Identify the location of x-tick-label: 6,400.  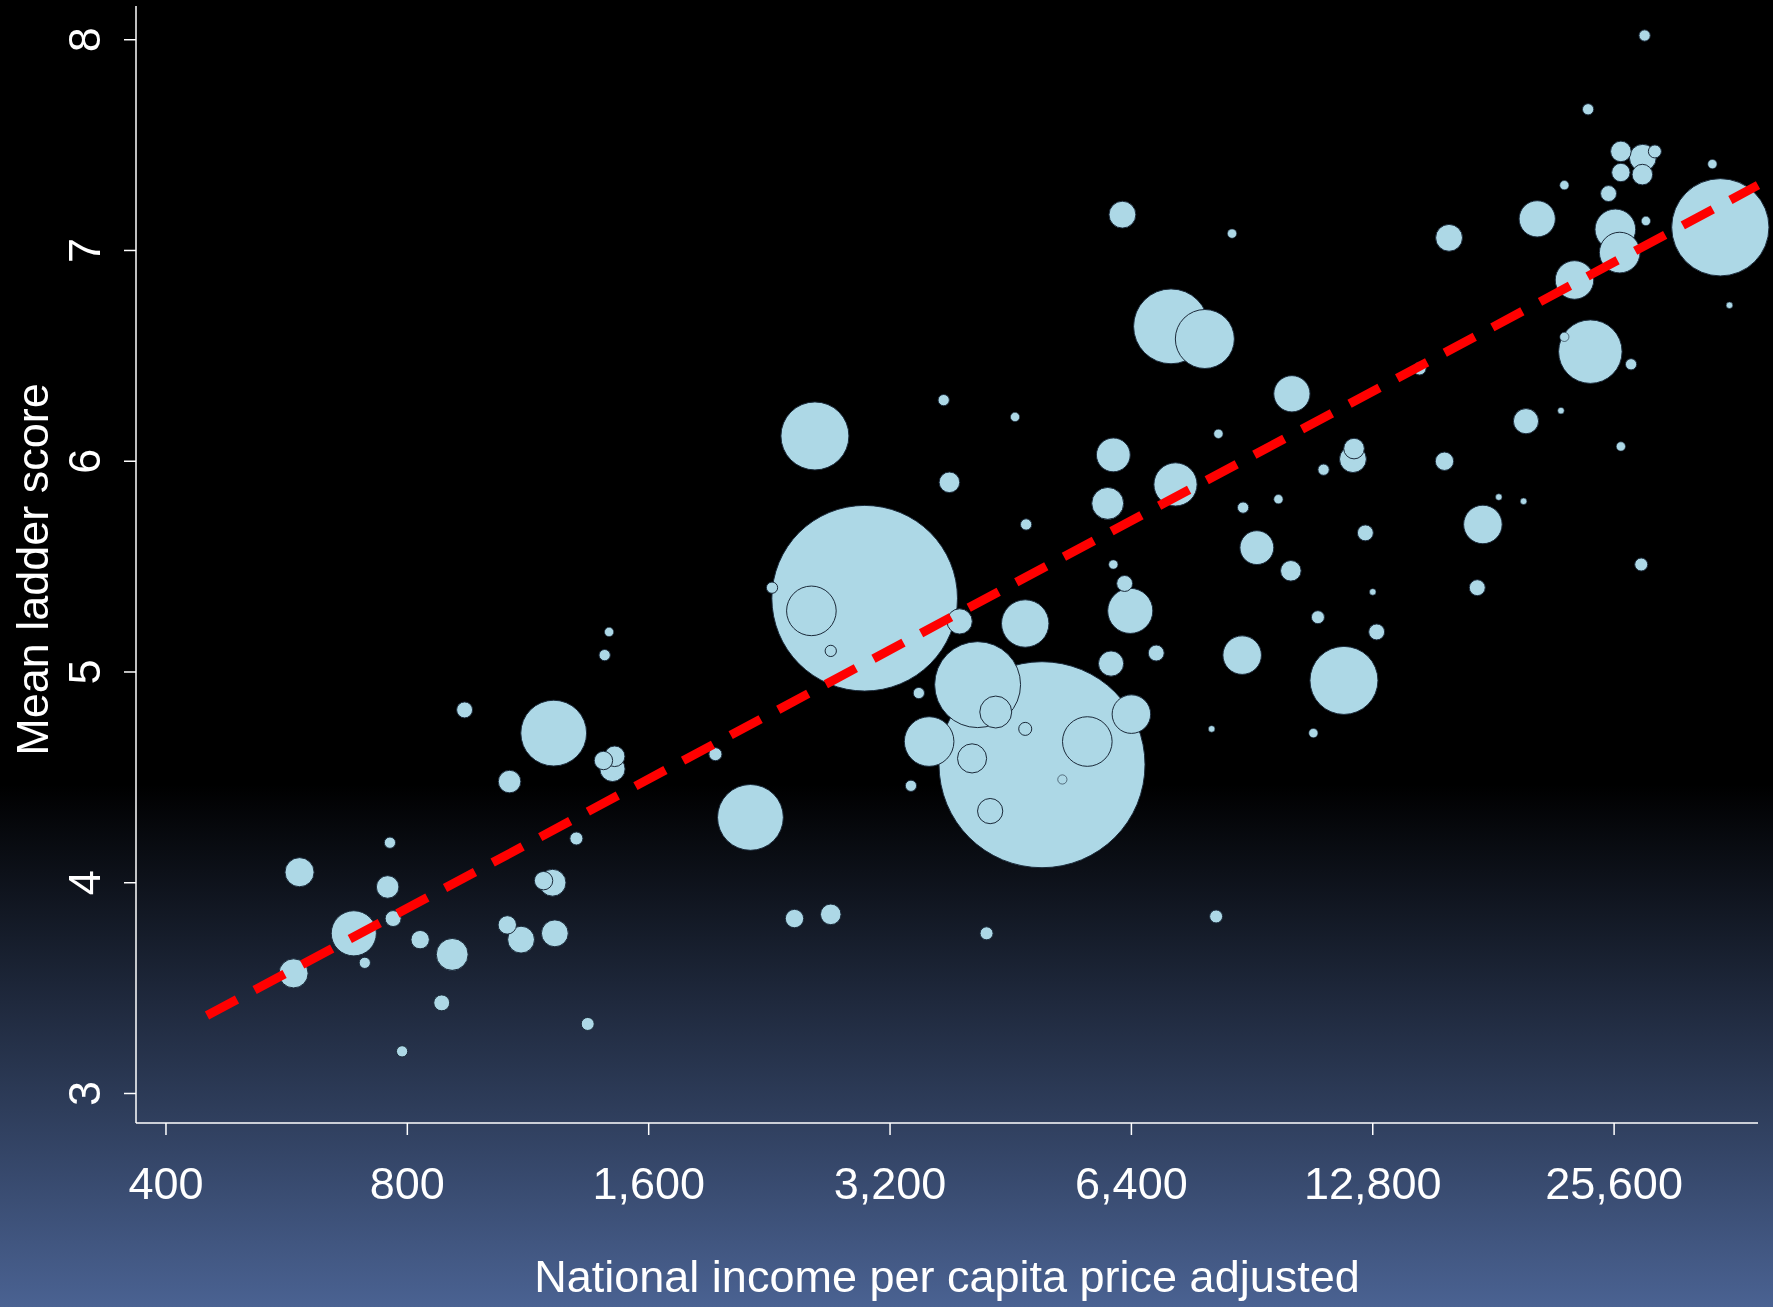
(1131, 1183).